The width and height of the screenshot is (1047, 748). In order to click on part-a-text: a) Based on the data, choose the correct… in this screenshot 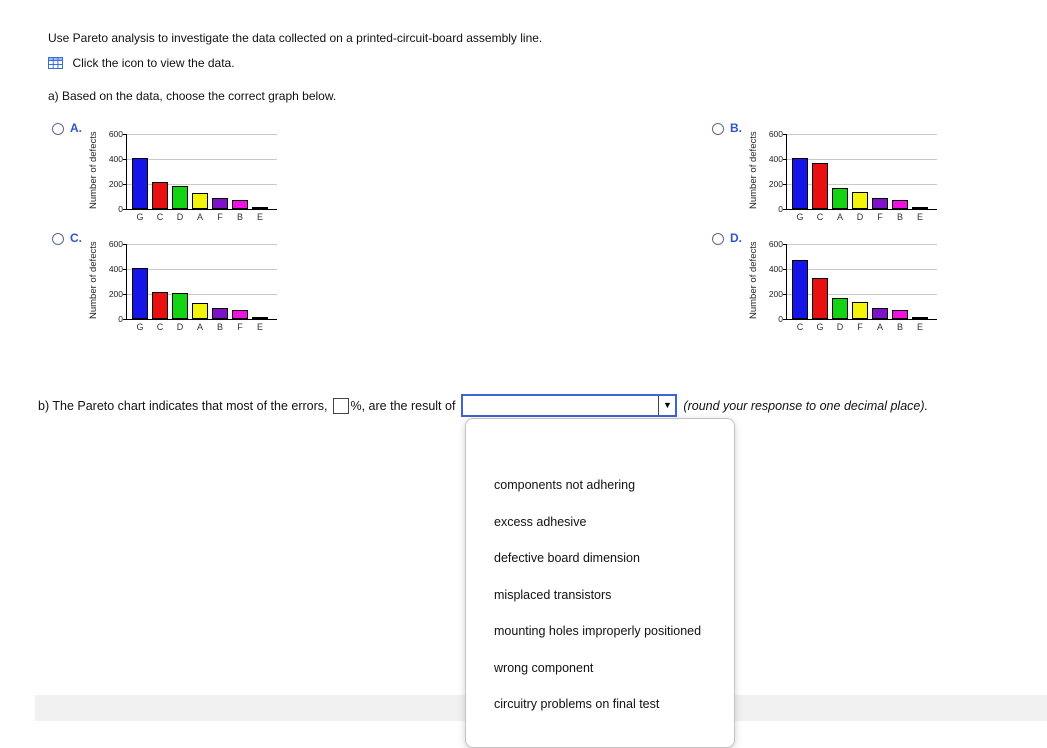, I will do `click(192, 96)`.